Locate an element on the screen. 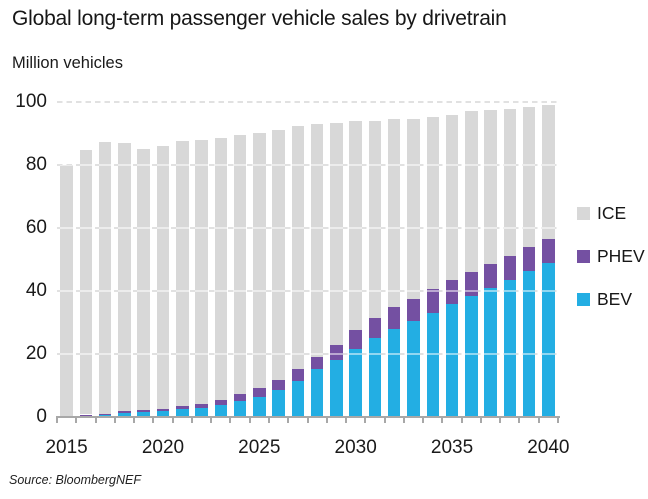 Image resolution: width=648 pixels, height=499 pixels. bar-2017-phev-segment is located at coordinates (105, 414).